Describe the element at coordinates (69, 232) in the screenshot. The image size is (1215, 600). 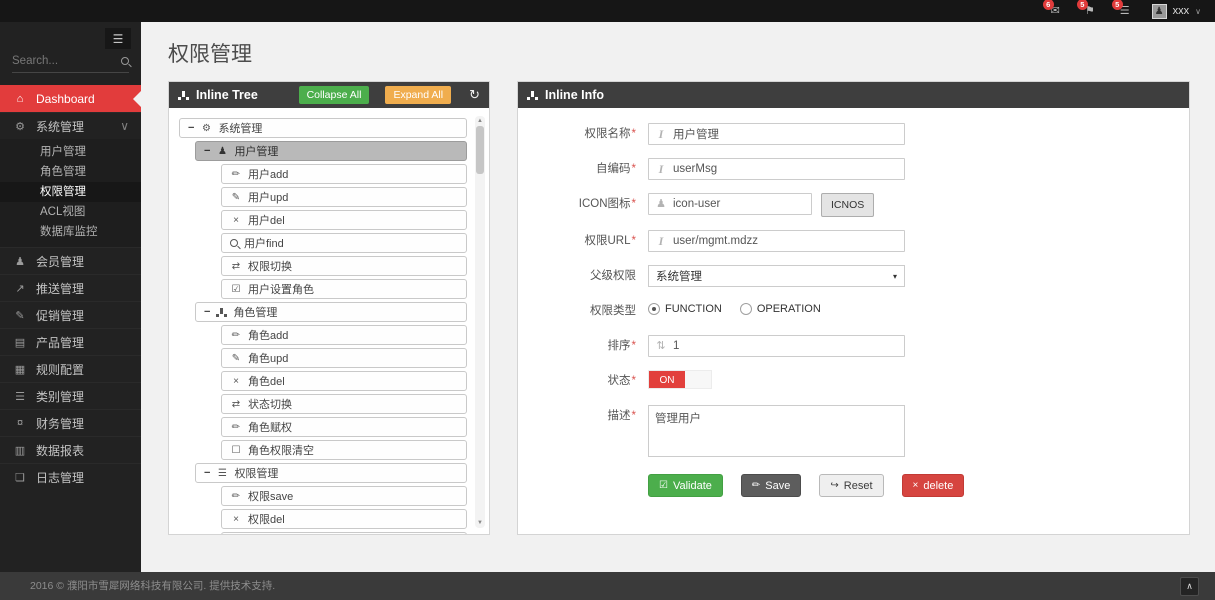
I see `sidebar-subitem-db-monitor: 数据库监控` at that location.